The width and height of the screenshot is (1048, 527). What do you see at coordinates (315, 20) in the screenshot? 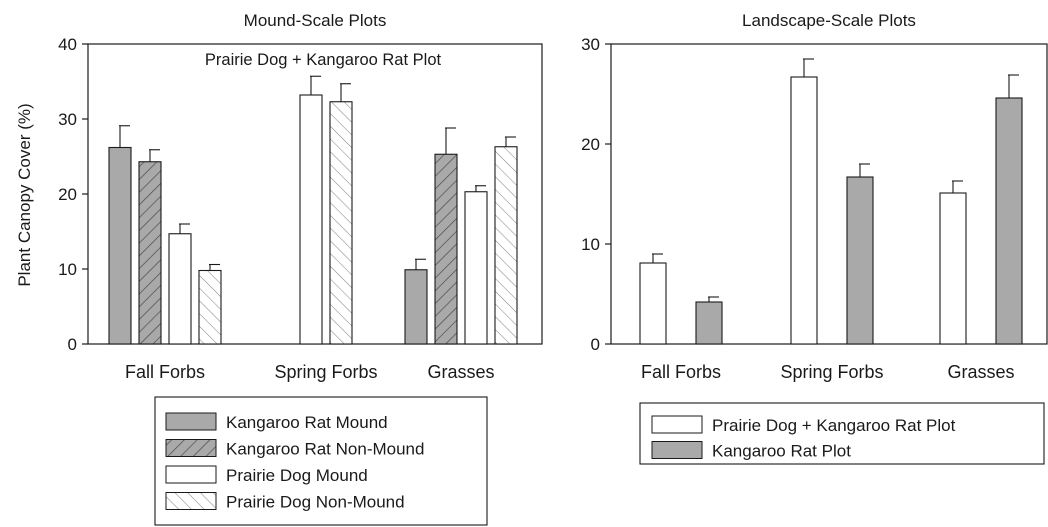
I see `left-chart-title: Mound-Scale Plots` at bounding box center [315, 20].